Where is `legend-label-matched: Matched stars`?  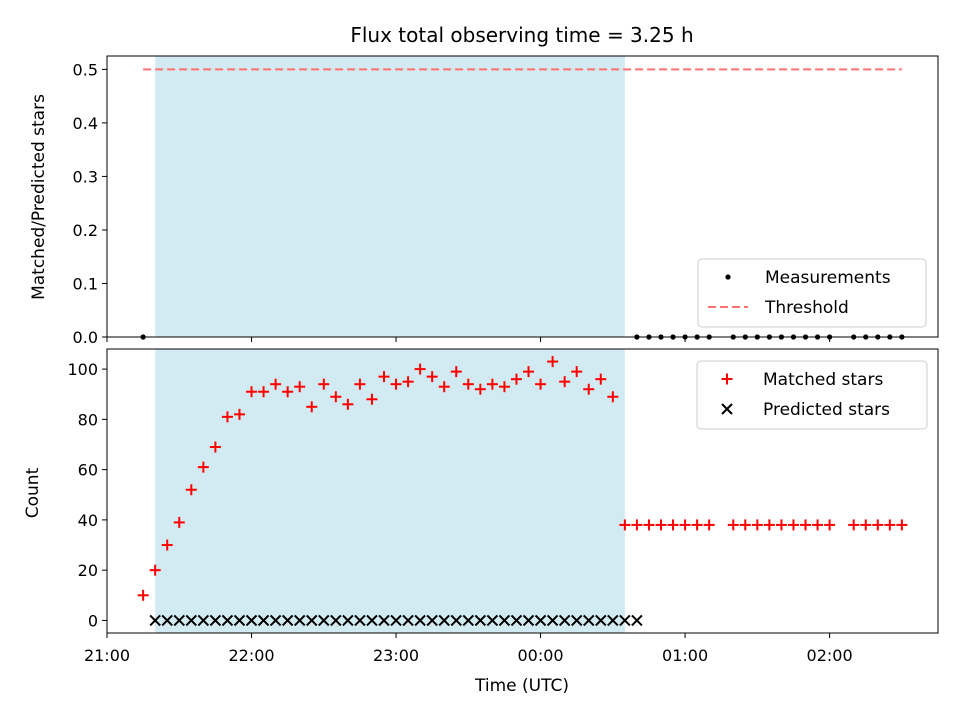 legend-label-matched: Matched stars is located at coordinates (823, 380).